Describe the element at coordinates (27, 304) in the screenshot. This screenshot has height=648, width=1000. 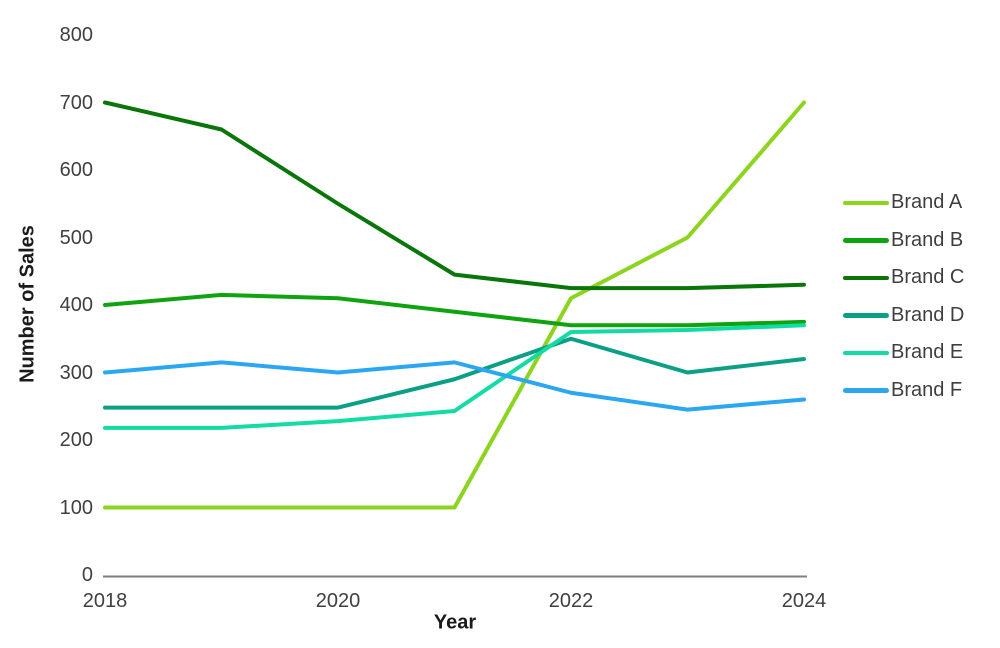
I see `y-axis-title: Number of Sales` at that location.